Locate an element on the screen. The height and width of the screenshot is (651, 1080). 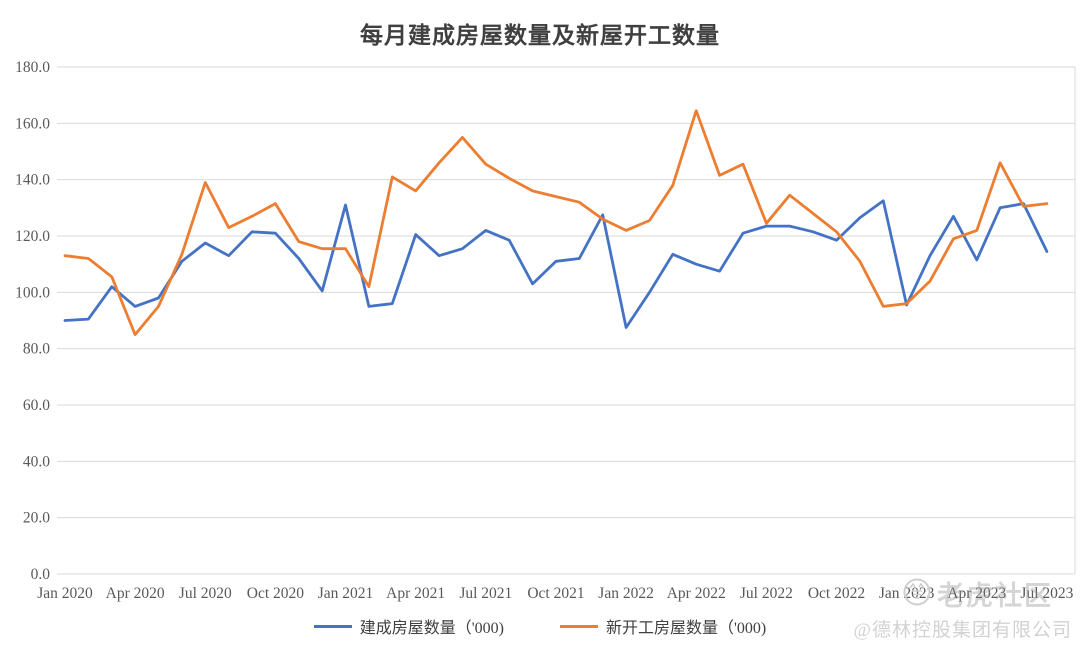
legend-item-starts: 新开工房屋数量（'000) is located at coordinates (663, 626).